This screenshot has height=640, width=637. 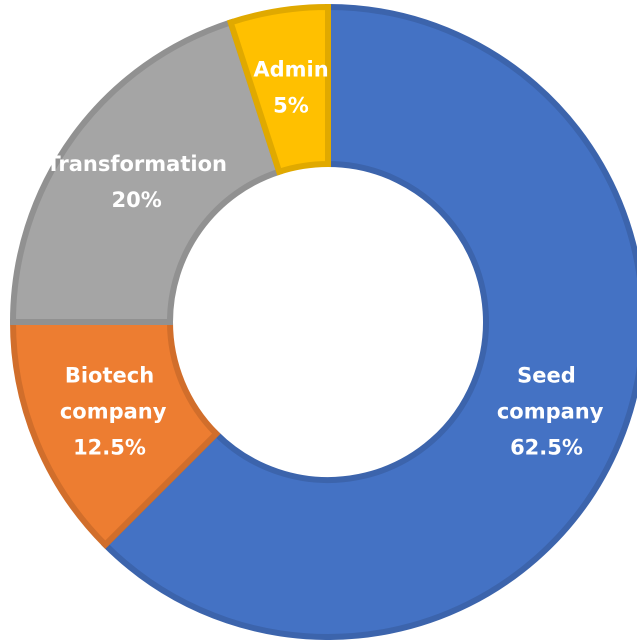 I want to click on category-label-line: Biotech, so click(x=109, y=376).